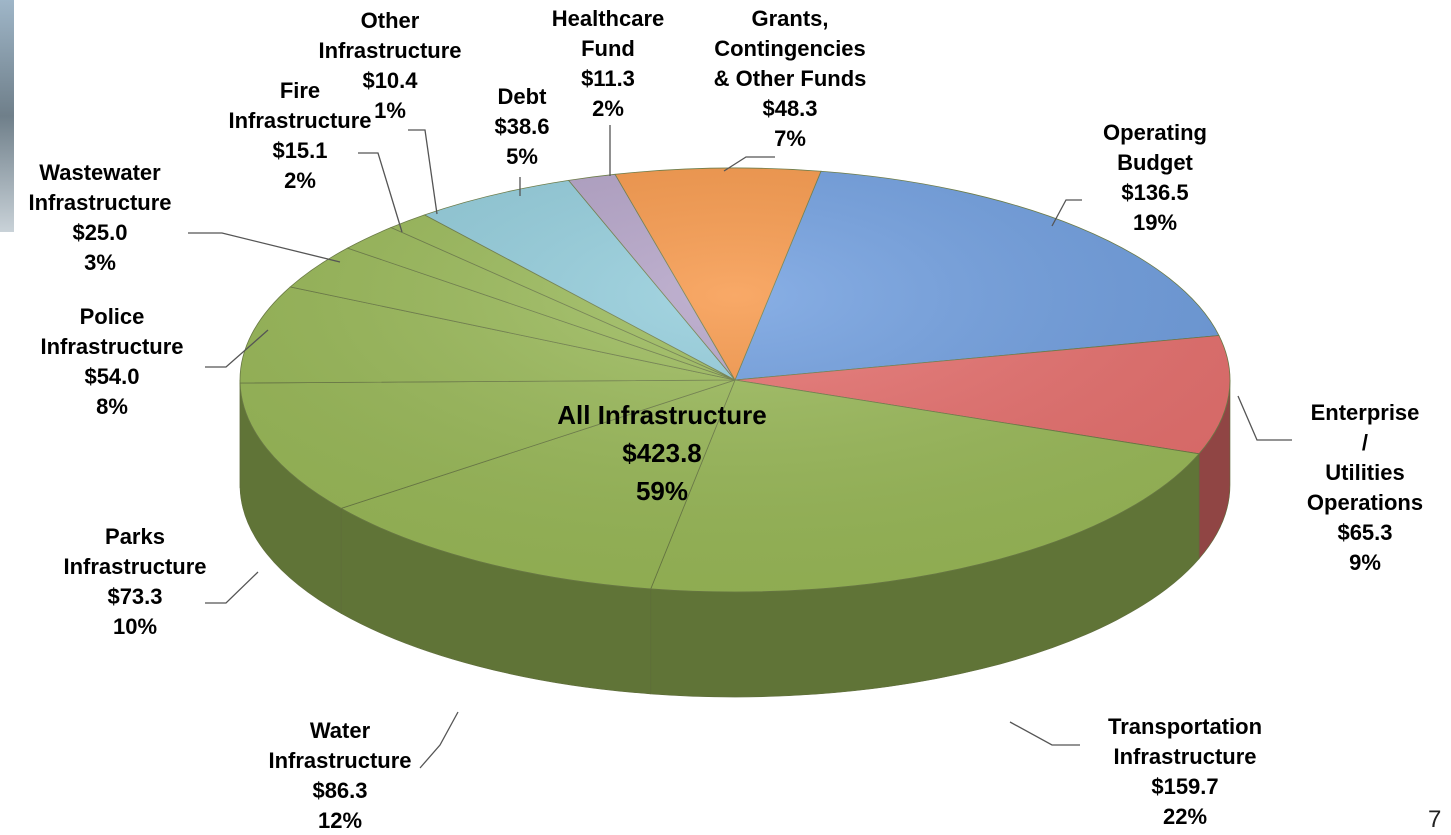 This screenshot has height=835, width=1451. Describe the element at coordinates (790, 48) in the screenshot. I see `slice-name: Grants, Contingencies & Other Funds` at that location.